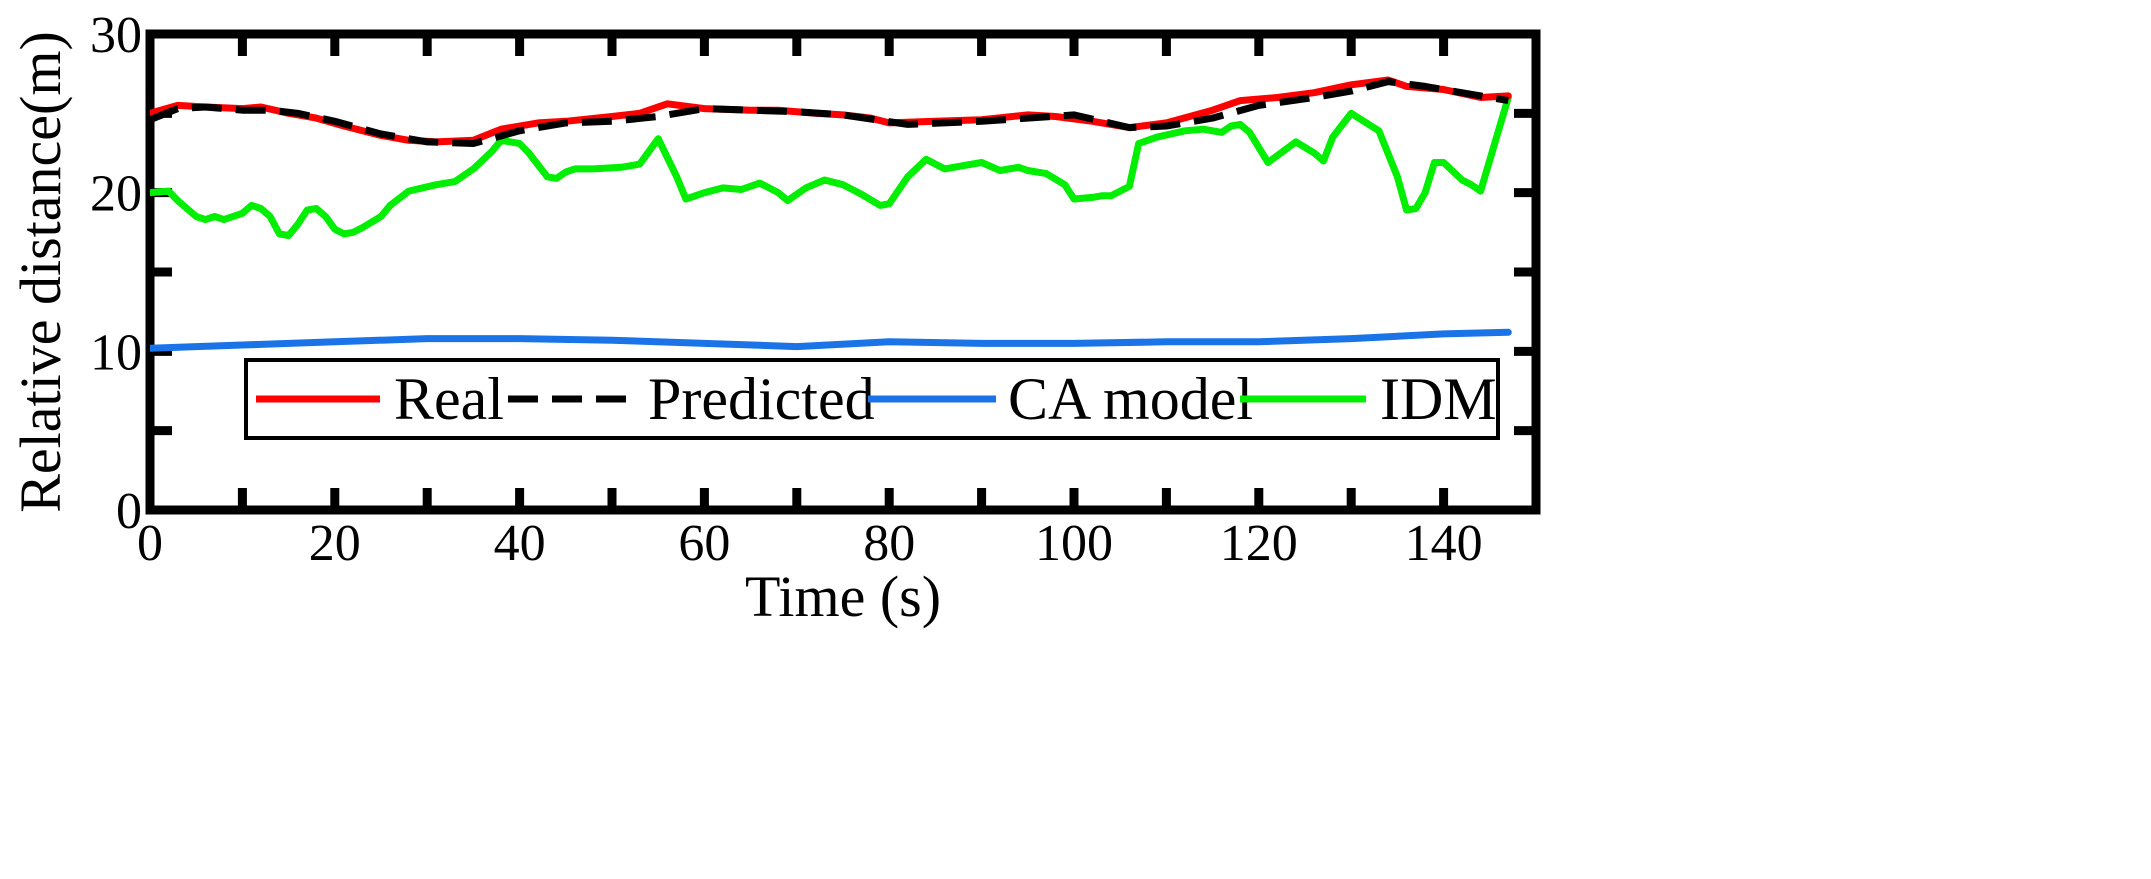 The image size is (2151, 879). I want to click on x-tick-label: 40, so click(520, 543).